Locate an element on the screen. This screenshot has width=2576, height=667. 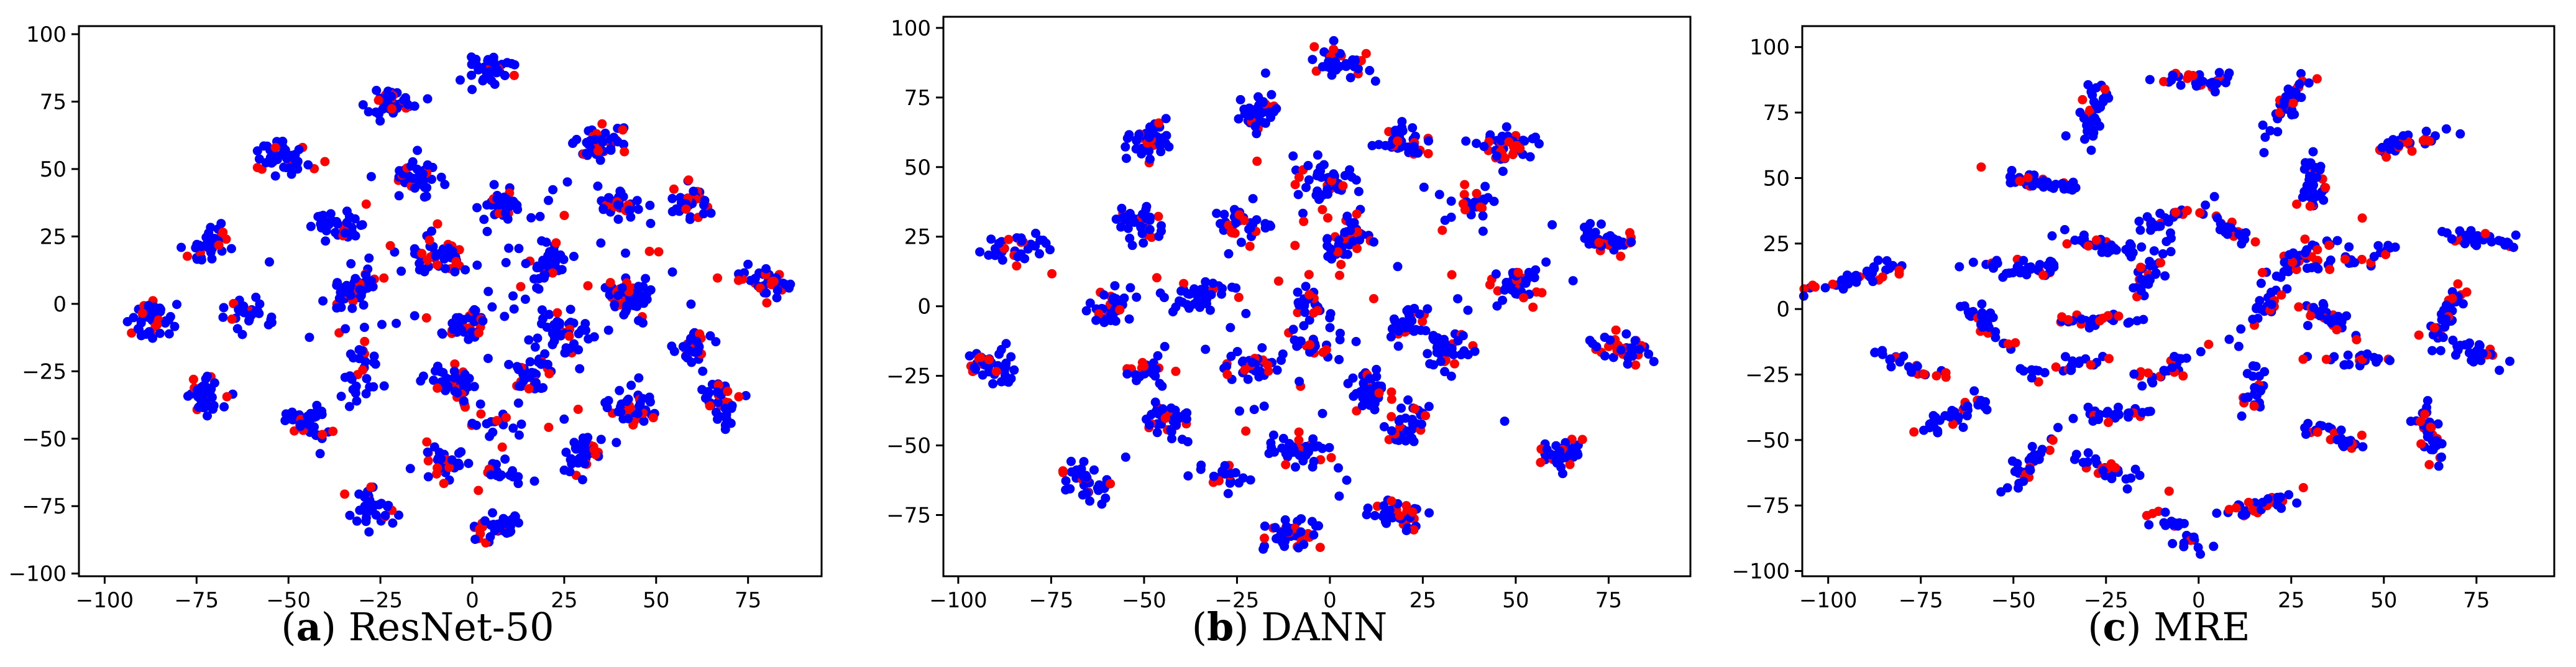
panel-a-point-c9 is located at coordinates (211, 227).